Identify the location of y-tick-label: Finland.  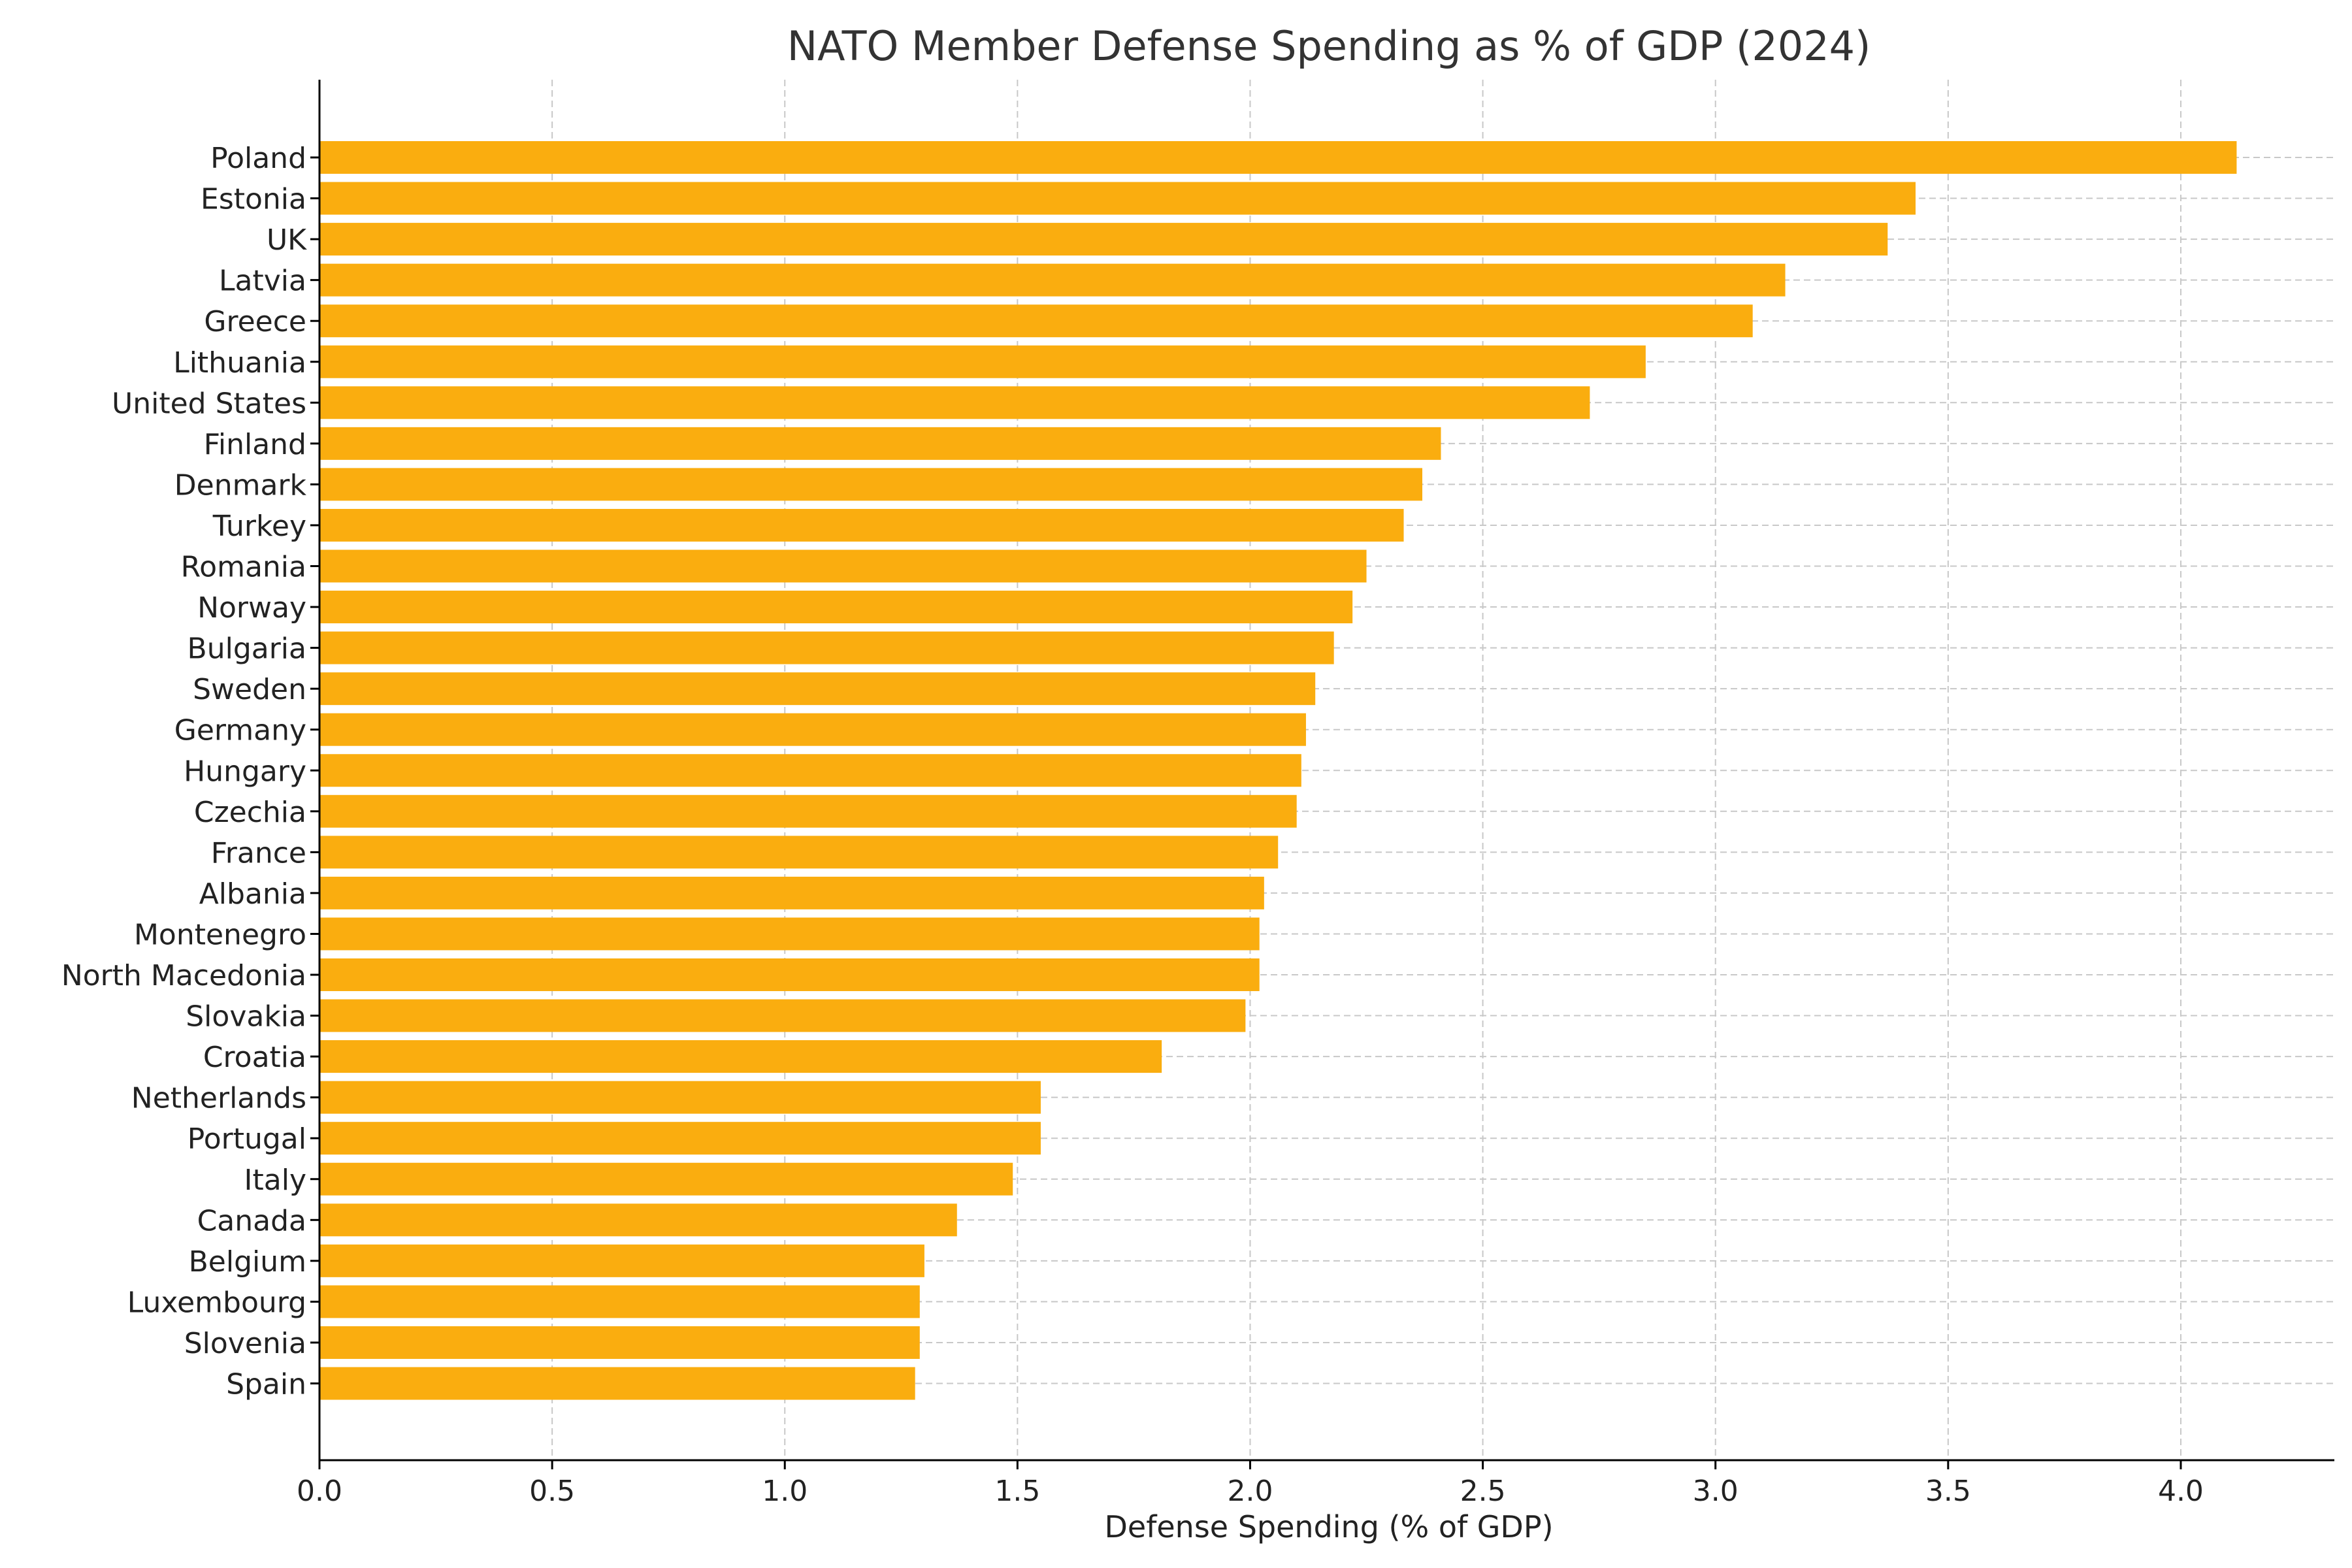
(255, 444).